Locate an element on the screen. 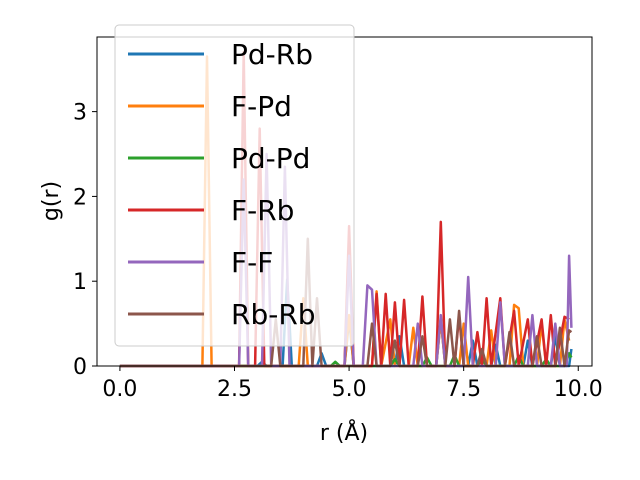 The height and width of the screenshot is (480, 640). legend-label-f-pd: F-Pd is located at coordinates (261, 106).